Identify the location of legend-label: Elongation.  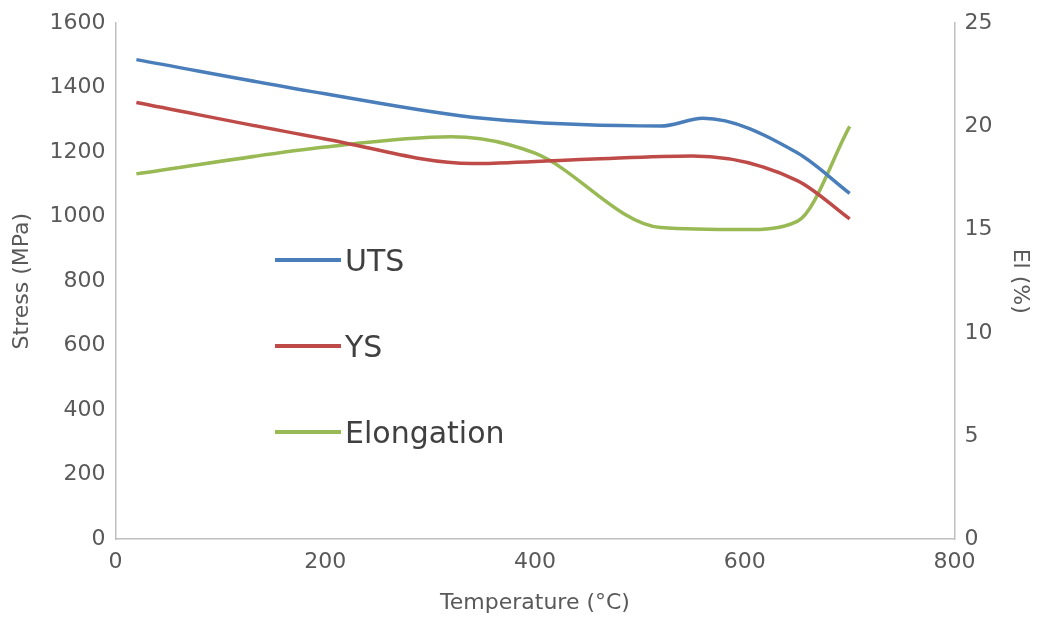
(425, 432).